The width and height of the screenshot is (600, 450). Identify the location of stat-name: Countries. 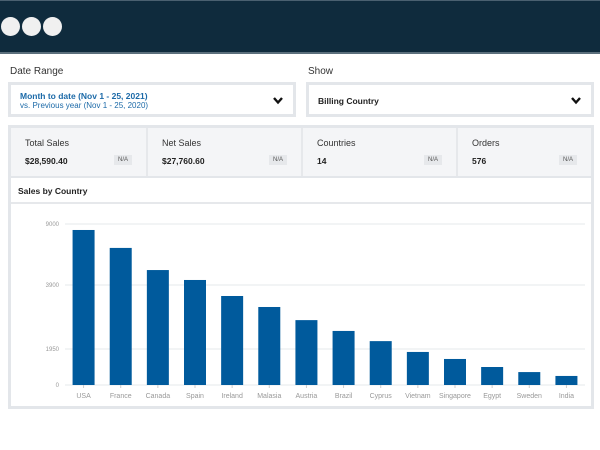
(336, 143).